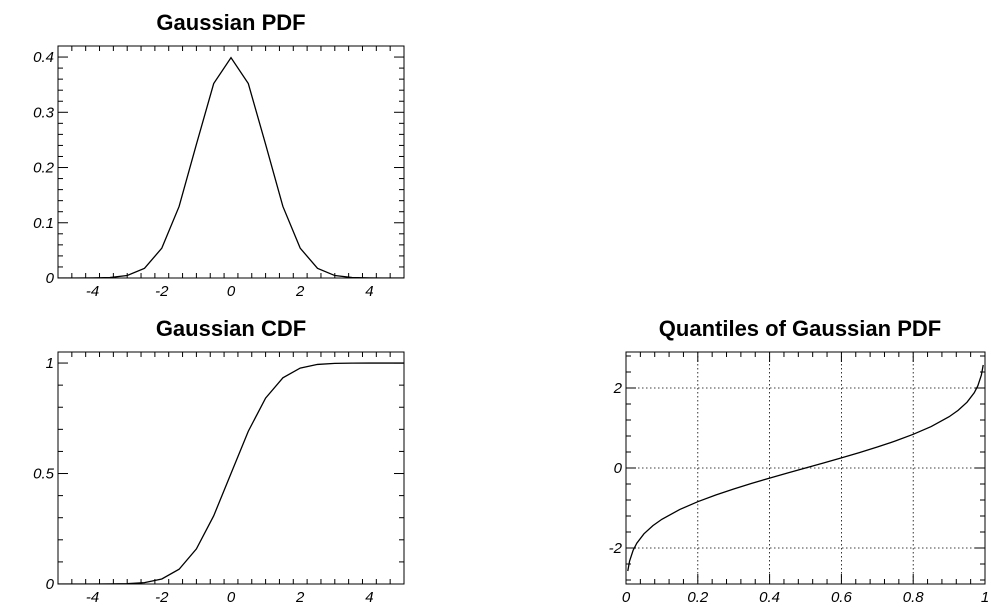  Describe the element at coordinates (44, 112) in the screenshot. I see `y-tick-label: 0.3` at that location.